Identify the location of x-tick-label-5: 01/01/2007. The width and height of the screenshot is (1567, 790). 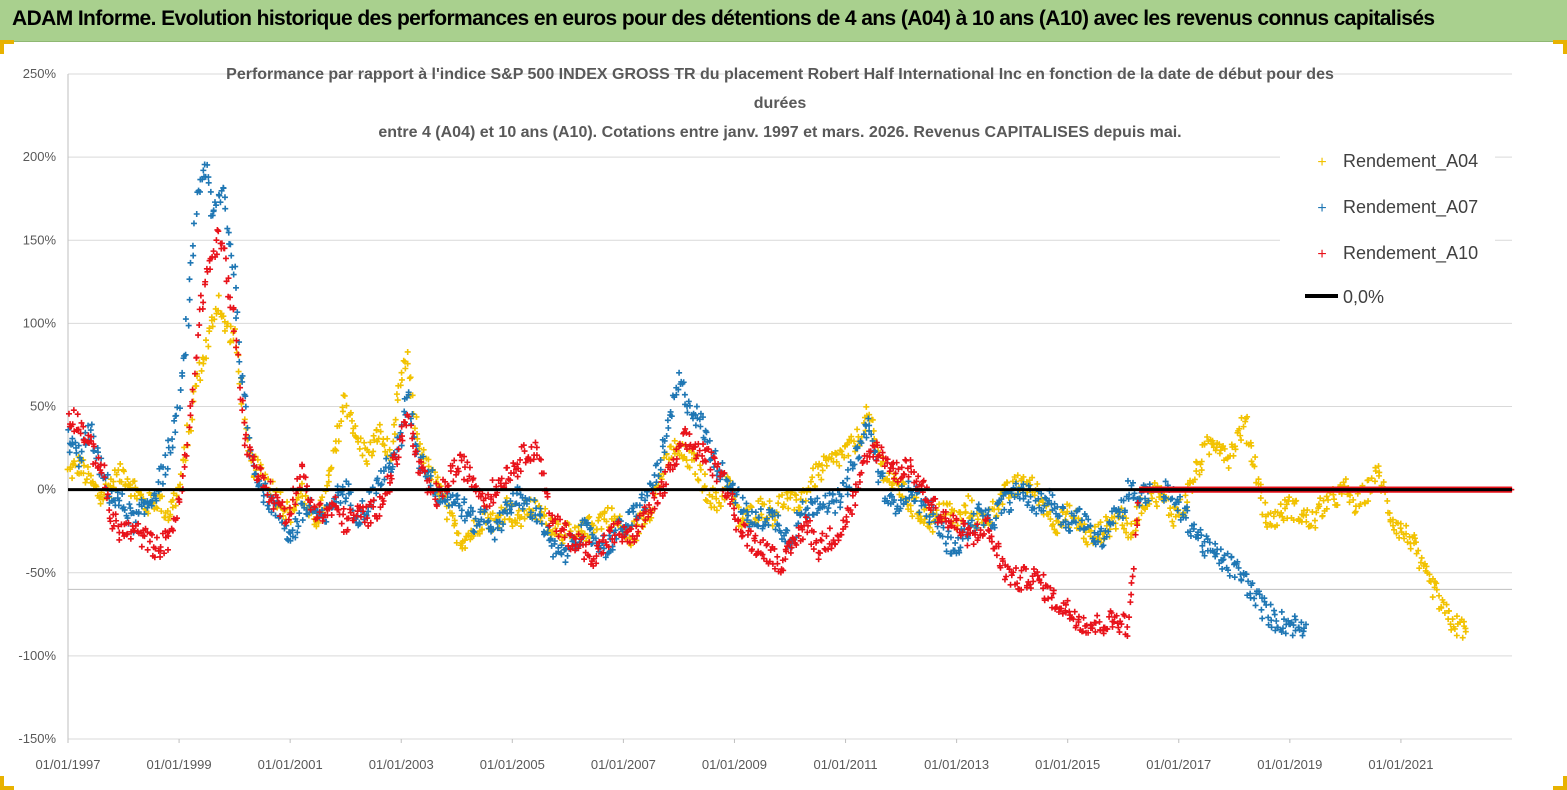
(623, 764).